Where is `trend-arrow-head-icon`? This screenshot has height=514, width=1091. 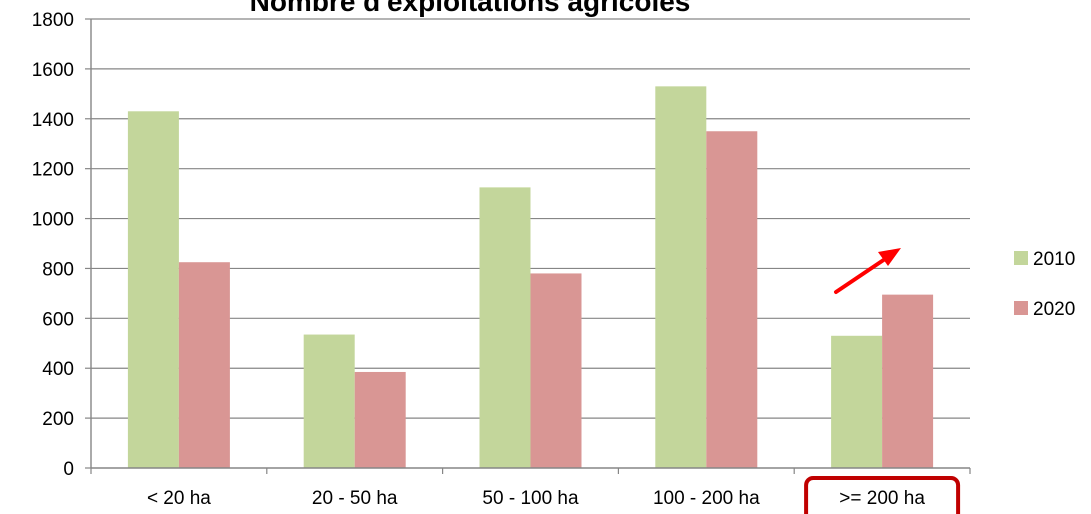 trend-arrow-head-icon is located at coordinates (889, 257).